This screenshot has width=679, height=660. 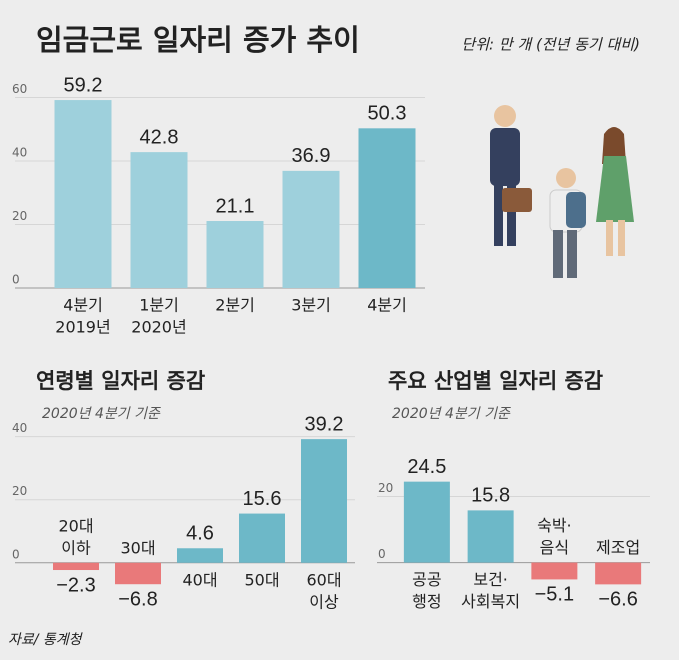 What do you see at coordinates (554, 595) in the screenshot?
I see `data-label: −5.1` at bounding box center [554, 595].